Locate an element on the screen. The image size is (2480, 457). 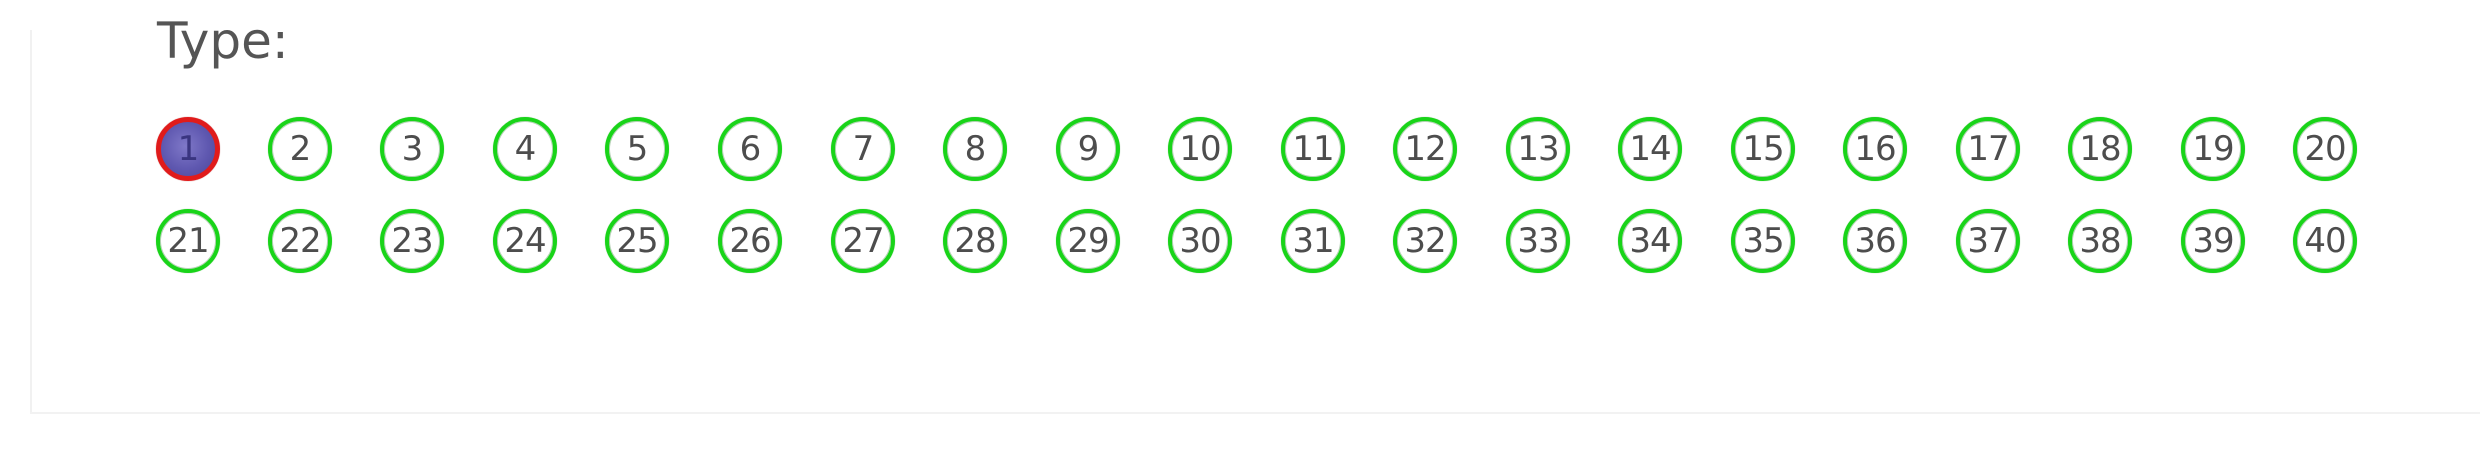
type-option-30: 30 is located at coordinates (1200, 241).